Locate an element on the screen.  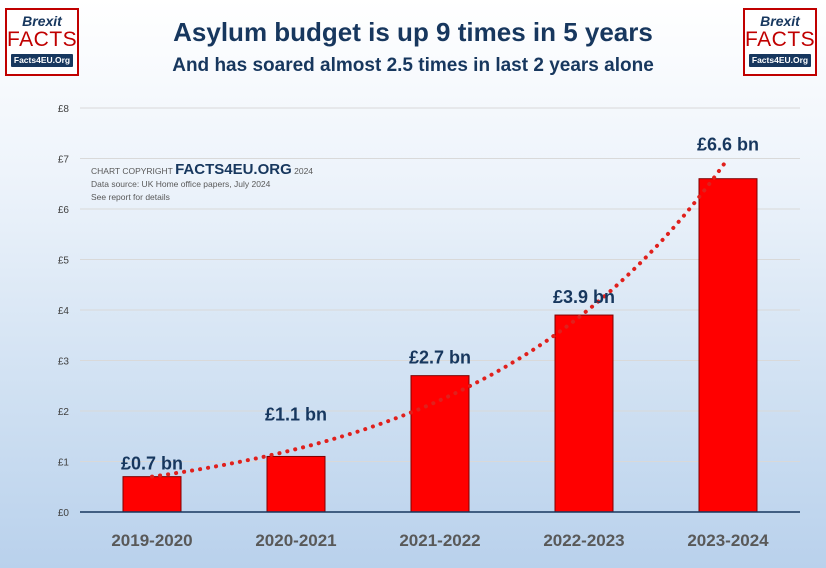
x-tick-label: 2023-2024 is located at coordinates (728, 540).